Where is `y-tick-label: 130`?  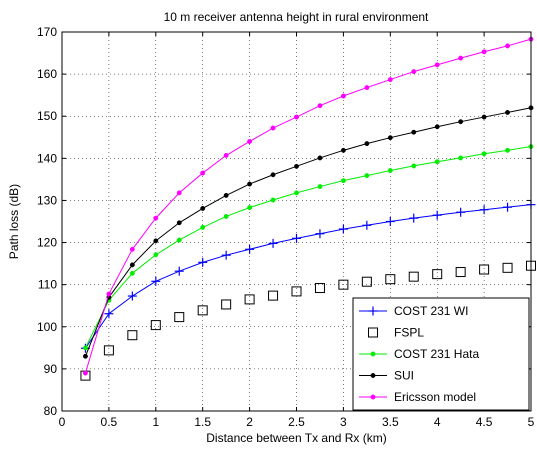 y-tick-label: 130 is located at coordinates (47, 200).